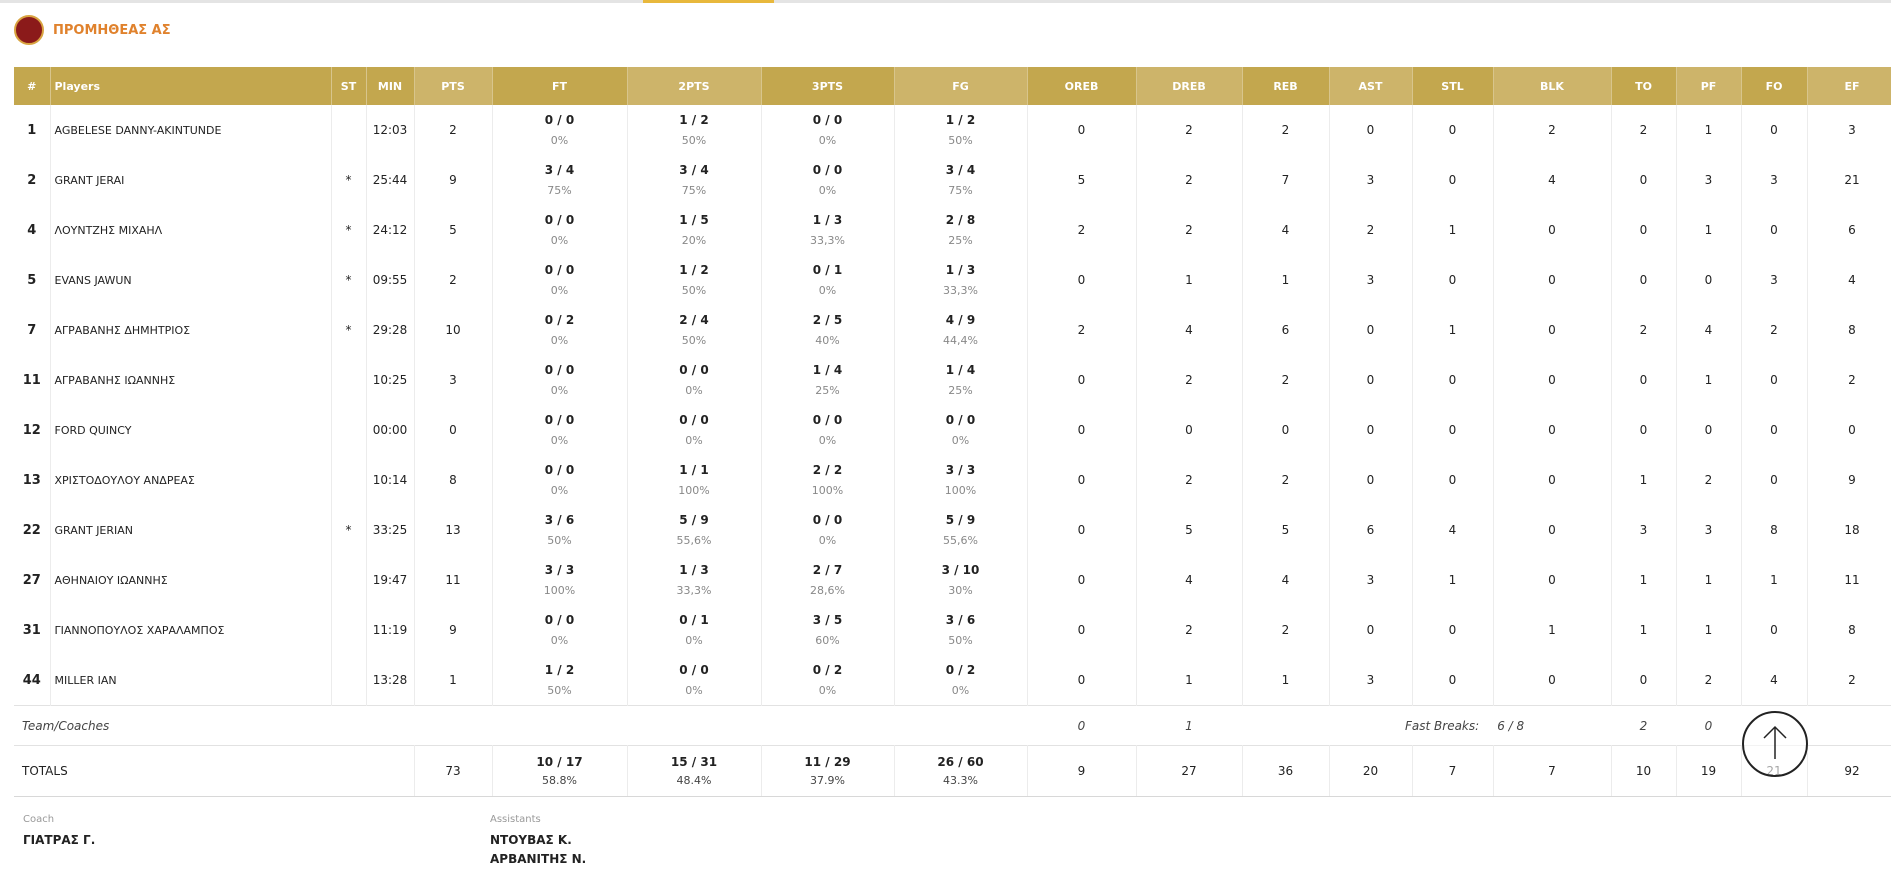  What do you see at coordinates (191, 630) in the screenshot?
I see `stat-cell: ΓΙΑΝΝΟΠΟΥΛΟΣ ΧΑΡΑΛΑΜΠΟΣ` at bounding box center [191, 630].